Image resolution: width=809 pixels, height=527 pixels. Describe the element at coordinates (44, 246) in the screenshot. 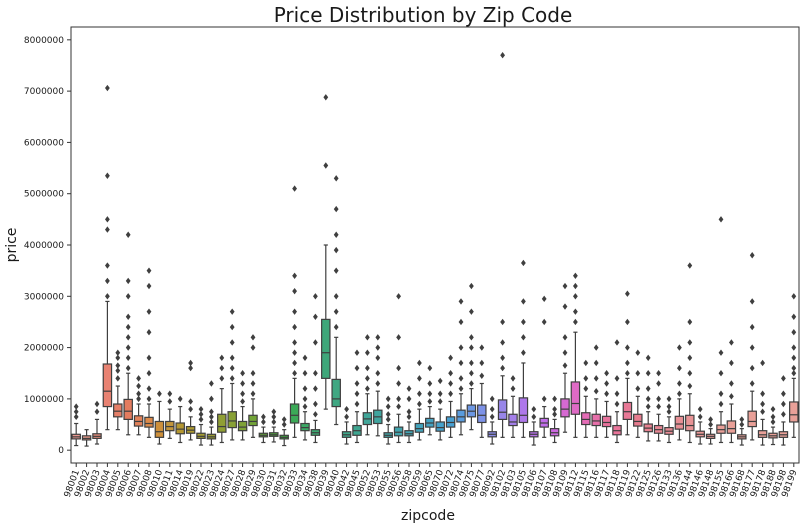

I see `y-tick-label: 4000000` at that location.